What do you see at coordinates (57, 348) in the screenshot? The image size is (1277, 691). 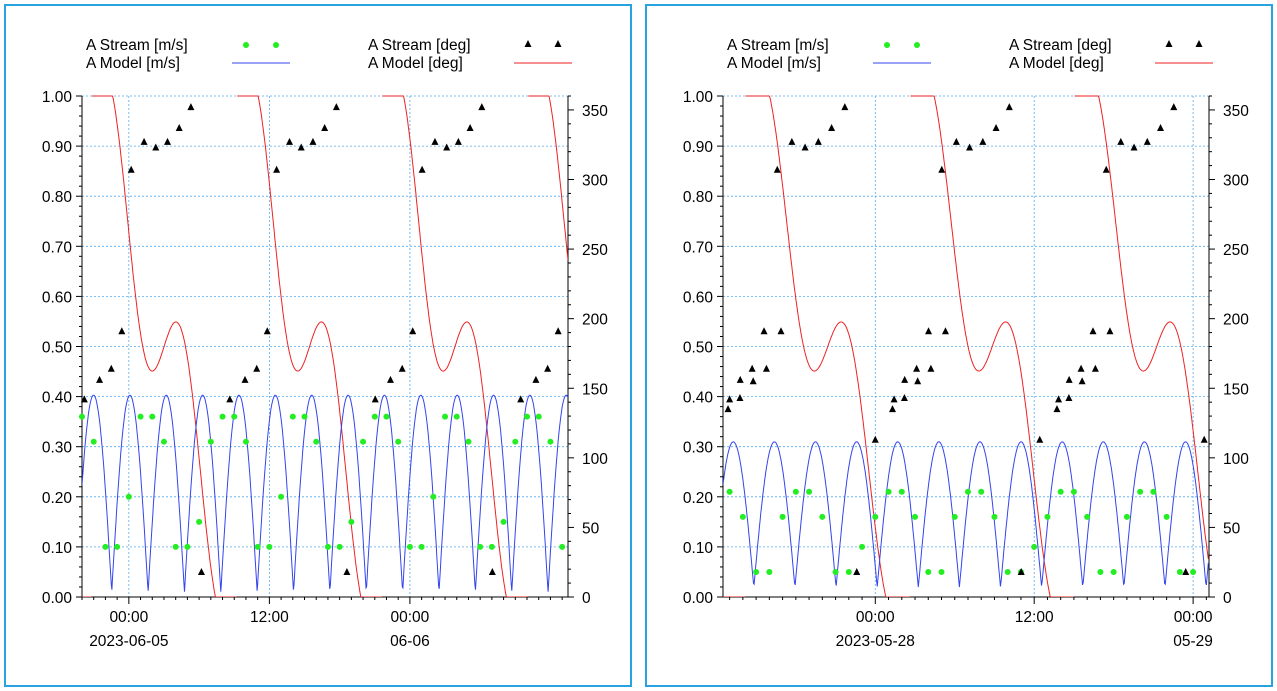 I see `left-tick-label: 0.50` at bounding box center [57, 348].